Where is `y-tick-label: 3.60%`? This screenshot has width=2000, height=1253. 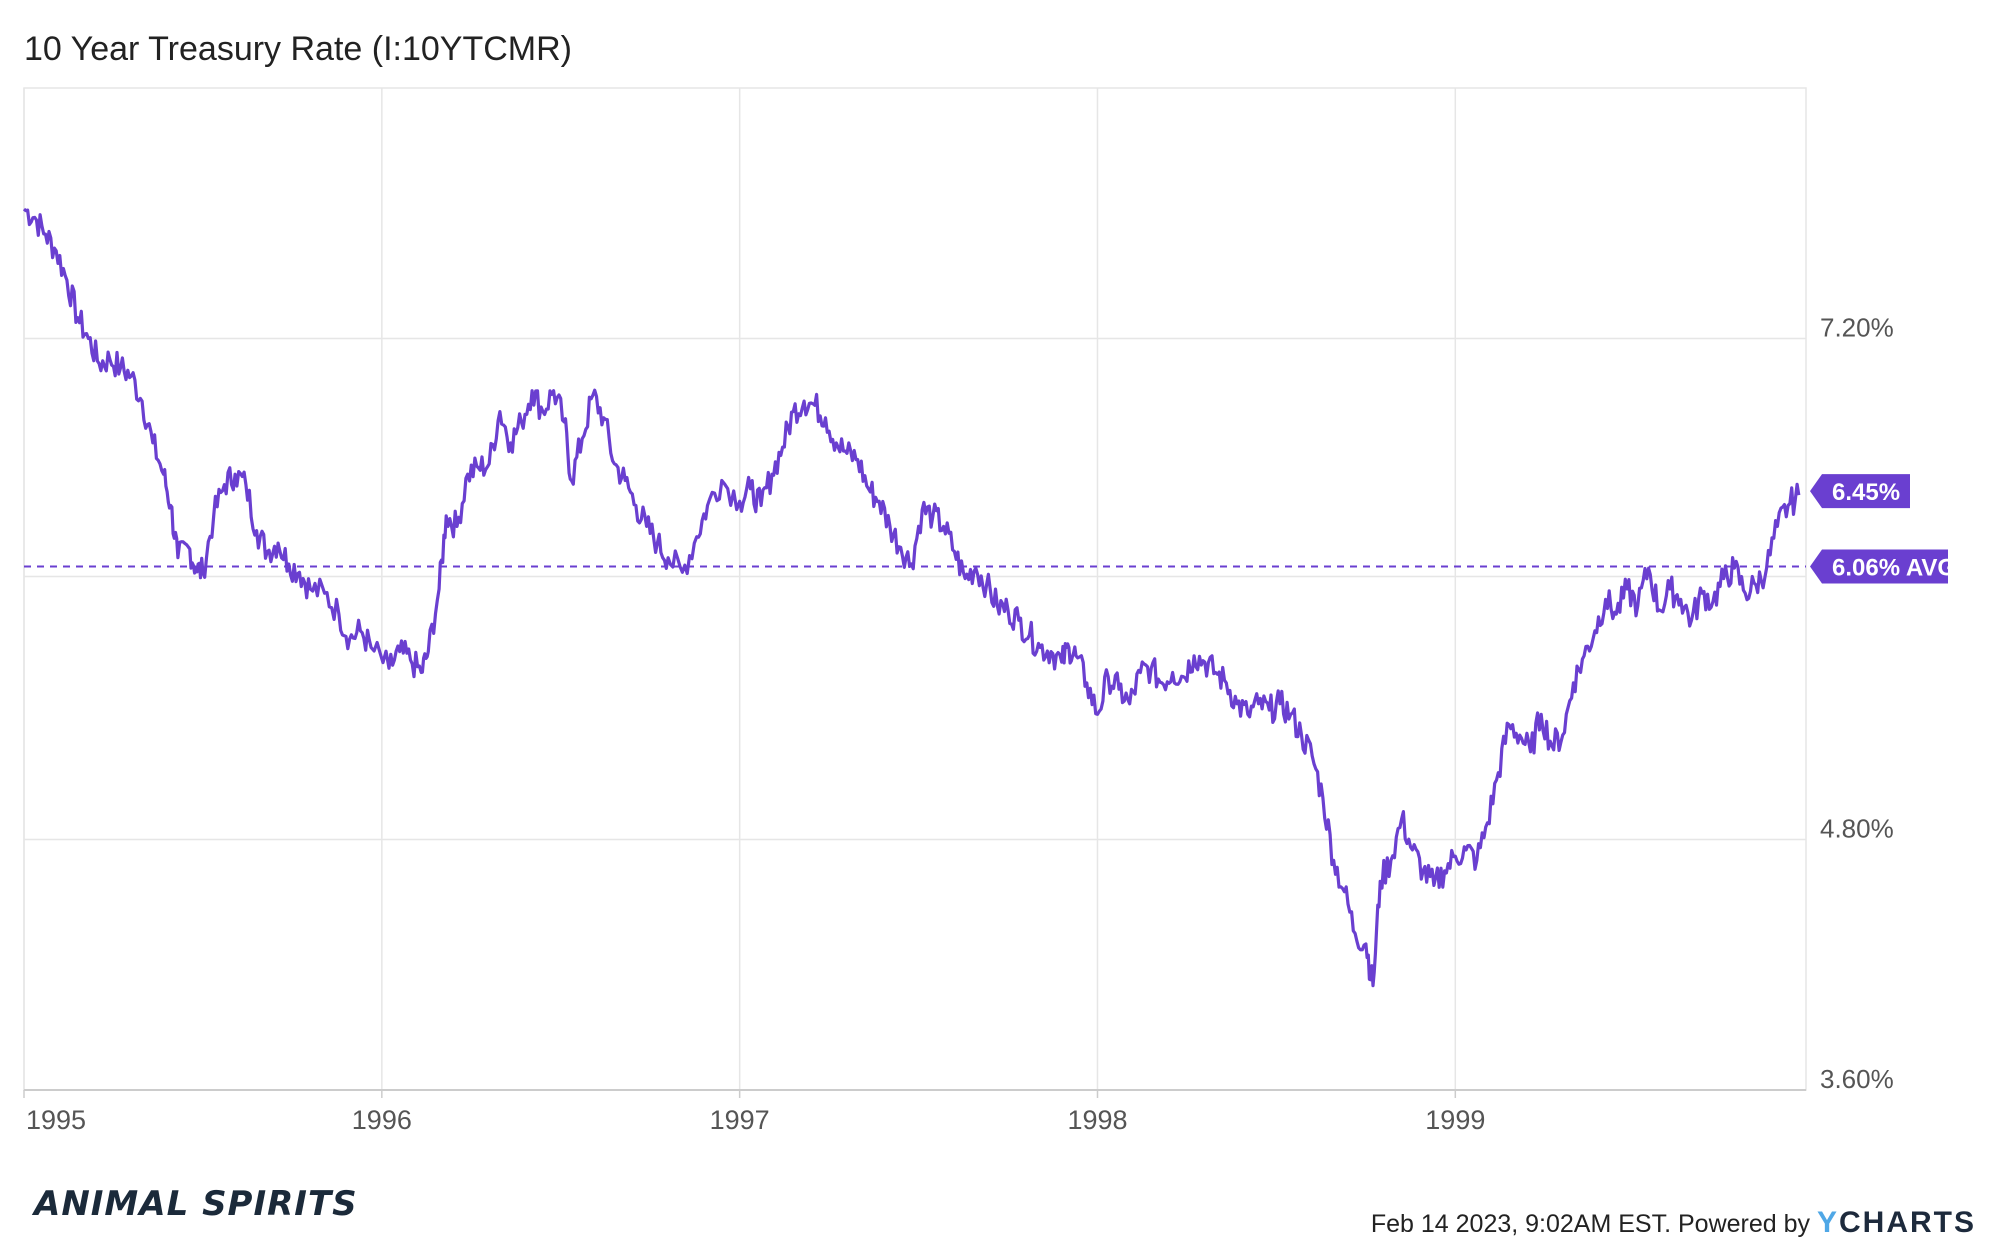
y-tick-label: 3.60% is located at coordinates (1857, 1079).